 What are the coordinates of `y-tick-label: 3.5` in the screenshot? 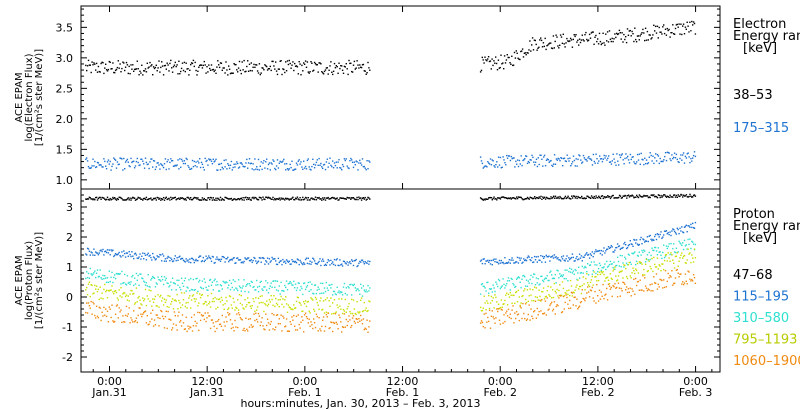 It's located at (65, 27).